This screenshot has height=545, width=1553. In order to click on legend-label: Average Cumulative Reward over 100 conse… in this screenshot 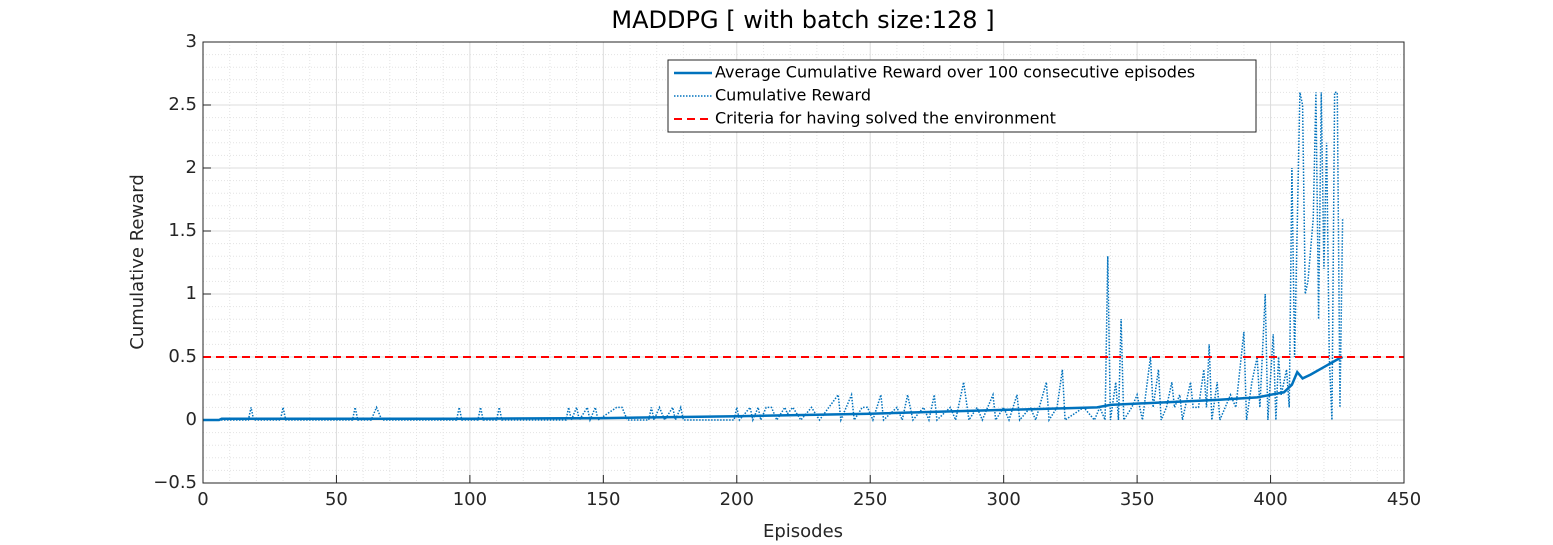, I will do `click(955, 72)`.